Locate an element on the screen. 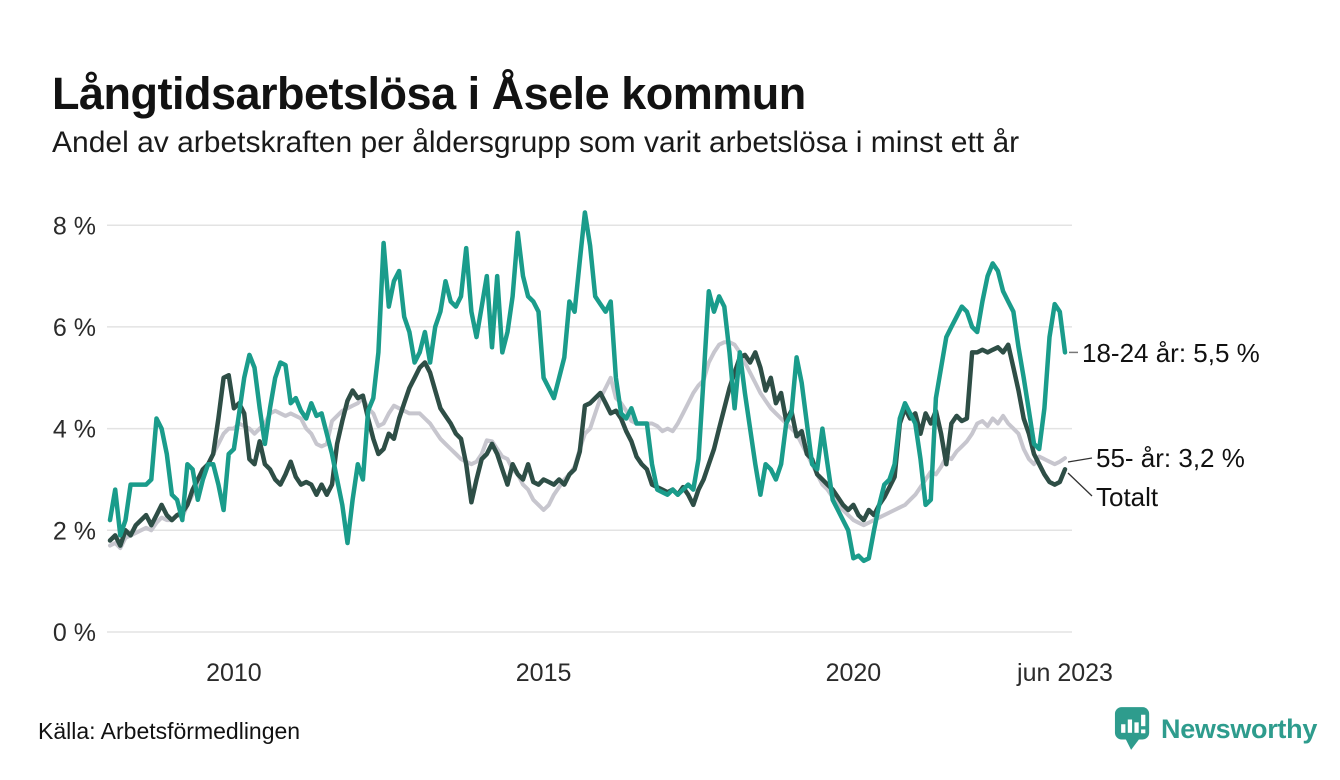 The image size is (1340, 780). x-tick-label: 2010 is located at coordinates (234, 673).